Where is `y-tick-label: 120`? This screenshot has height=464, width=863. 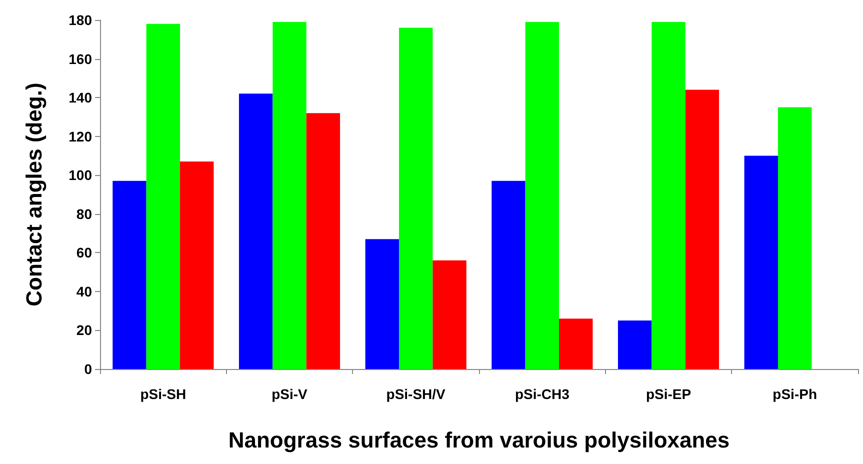
y-tick-label: 120 is located at coordinates (80, 136).